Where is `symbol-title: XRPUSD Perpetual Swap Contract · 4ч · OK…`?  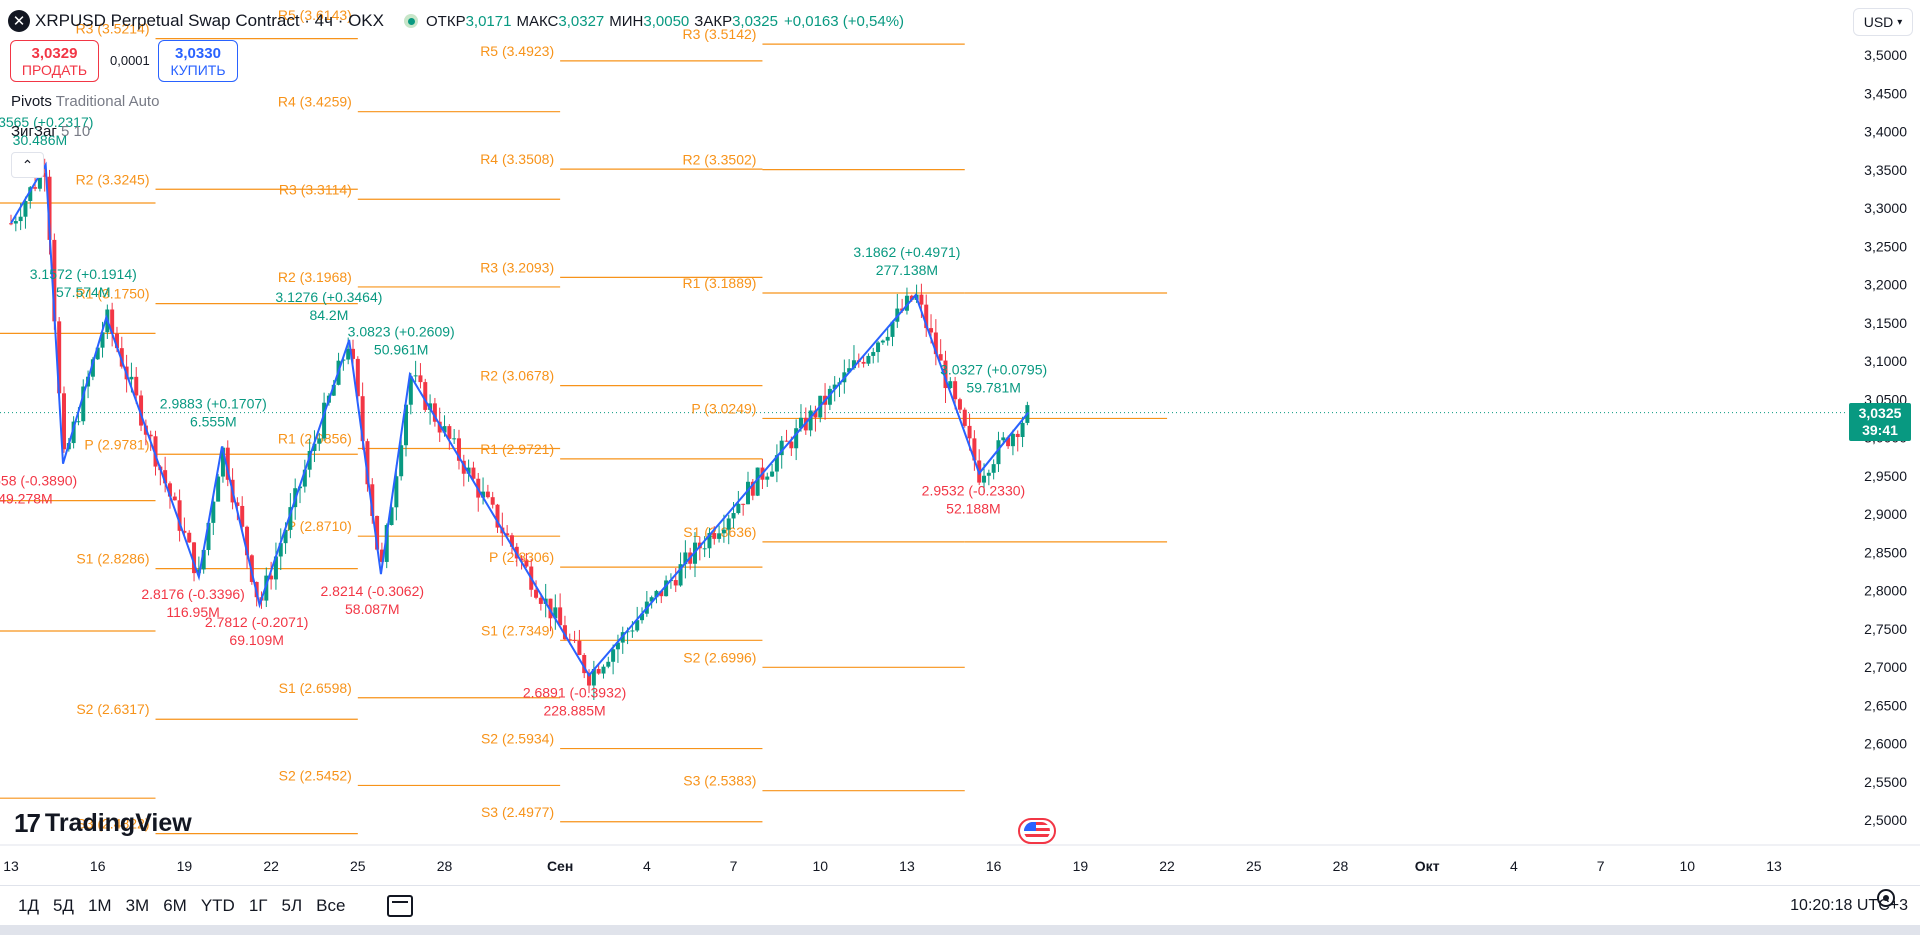 symbol-title: XRPUSD Perpetual Swap Contract · 4ч · OK… is located at coordinates (209, 20).